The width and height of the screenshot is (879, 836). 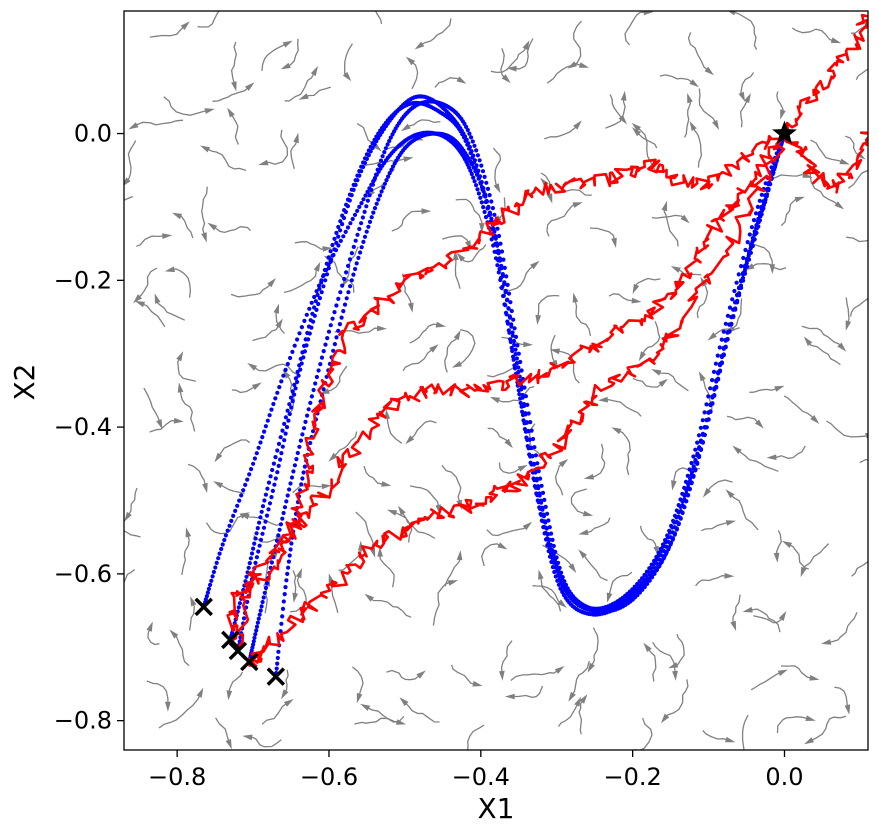 I want to click on x-tick-label: −0.8, so click(x=177, y=777).